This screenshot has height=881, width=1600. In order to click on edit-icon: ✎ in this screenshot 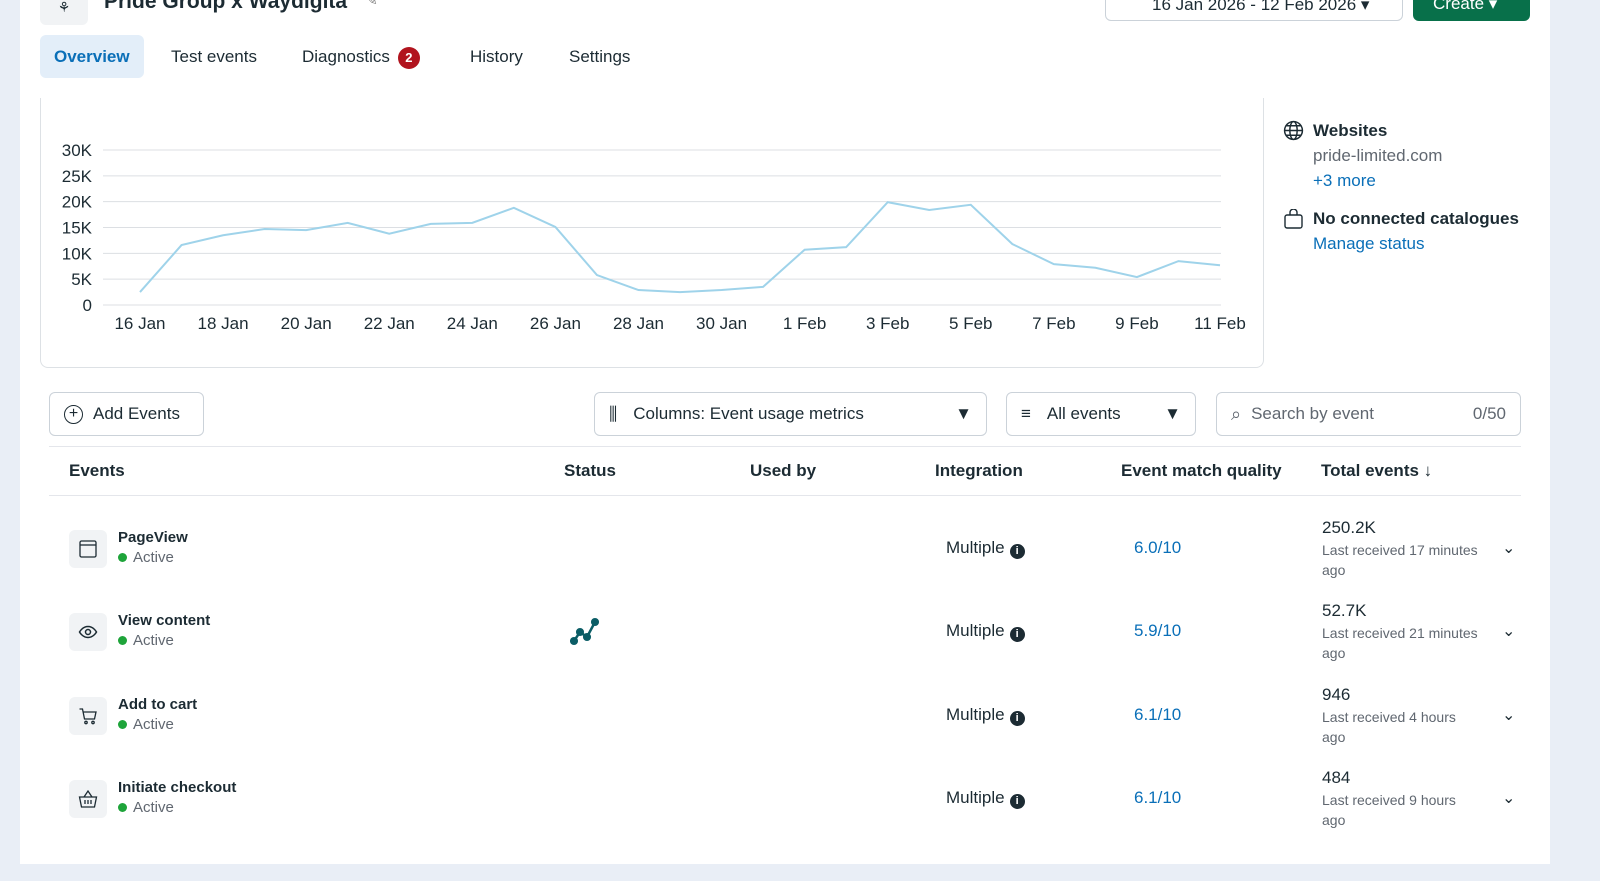, I will do `click(372, 4)`.